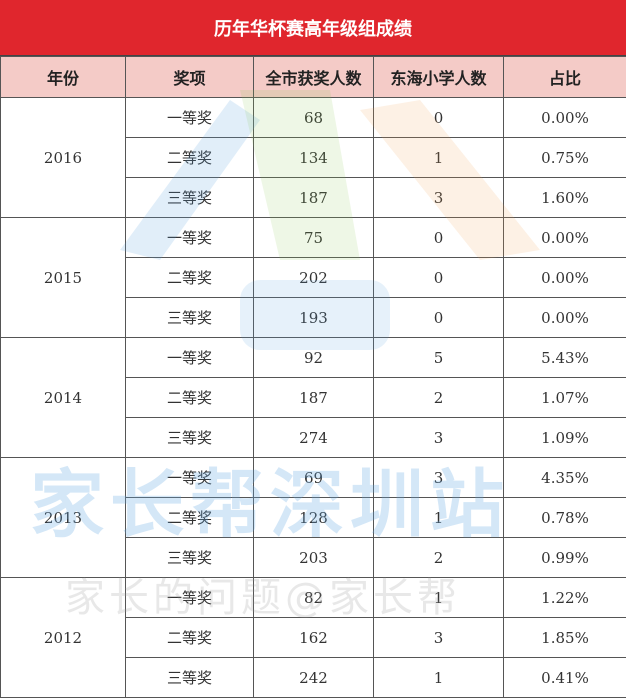 Image resolution: width=626 pixels, height=698 pixels. Describe the element at coordinates (63, 77) in the screenshot. I see `header-cell: 年份` at that location.